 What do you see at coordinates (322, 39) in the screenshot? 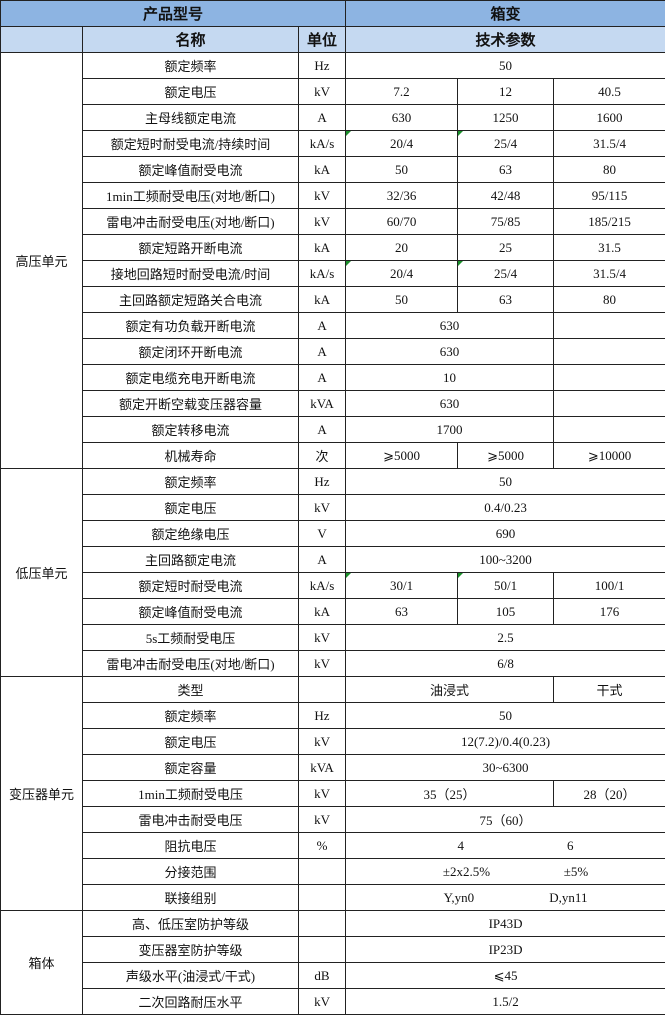
I see `unit-header: 单位` at bounding box center [322, 39].